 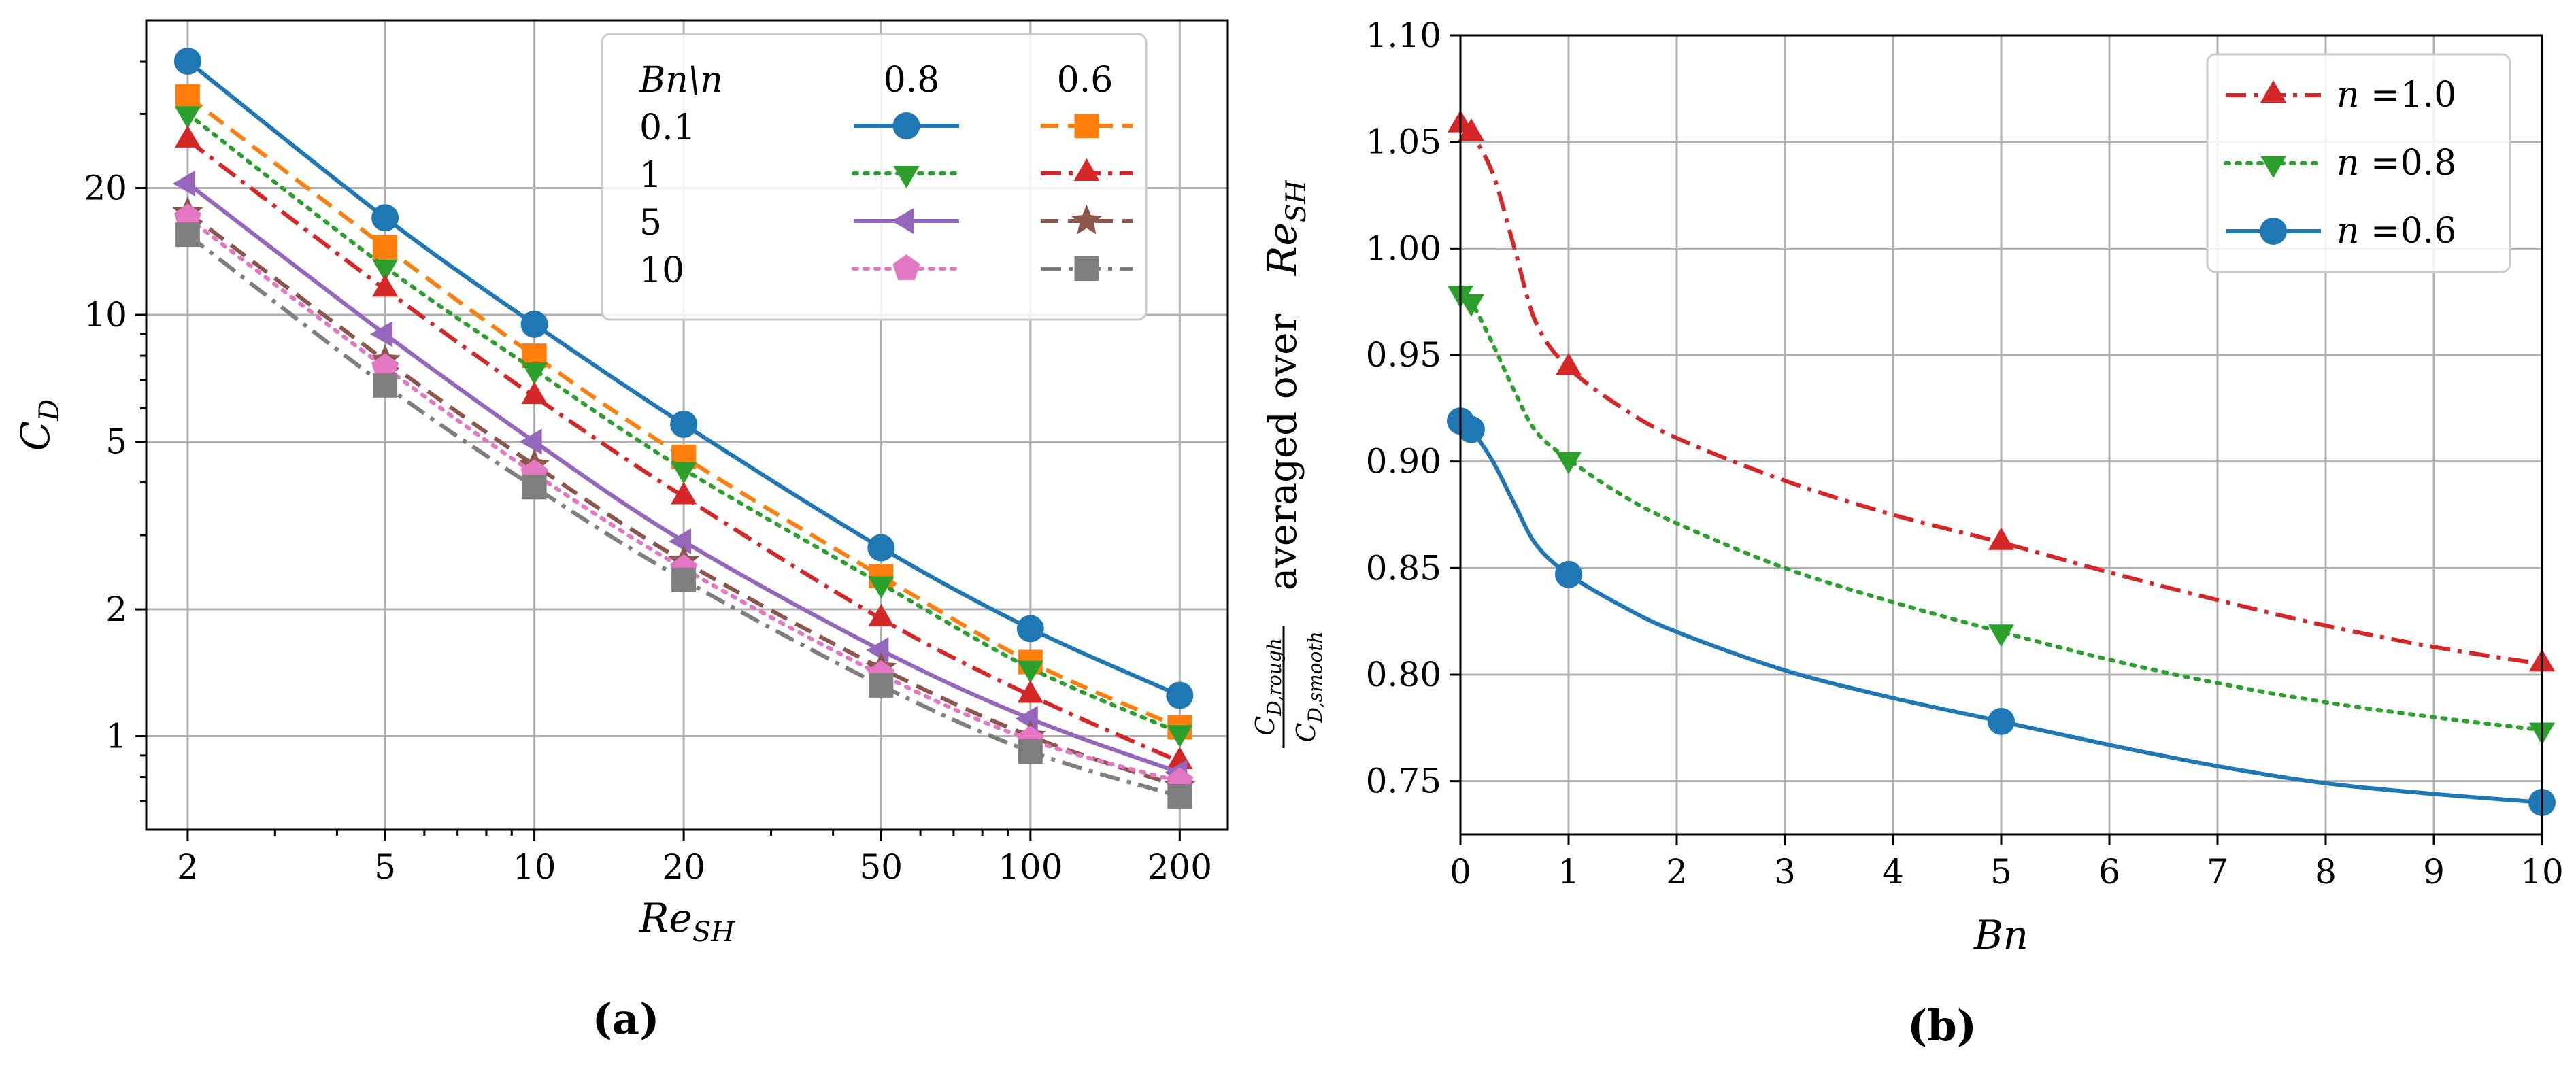 I want to click on panel-a-legend-handle-bn-0-1-n-0-6-marker, so click(x=1086, y=126).